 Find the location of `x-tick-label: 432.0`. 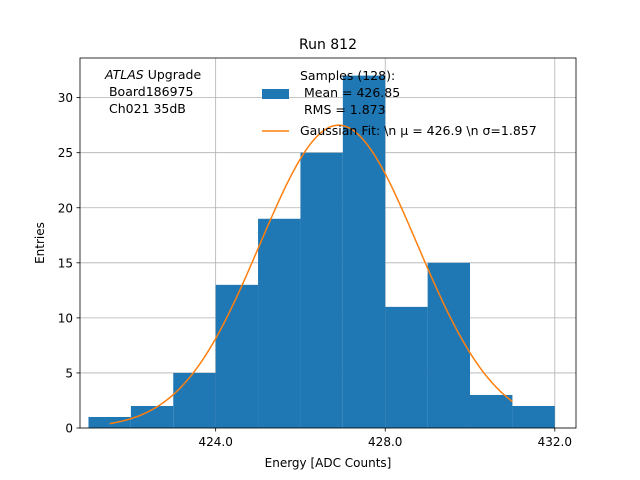

x-tick-label: 432.0 is located at coordinates (555, 442).